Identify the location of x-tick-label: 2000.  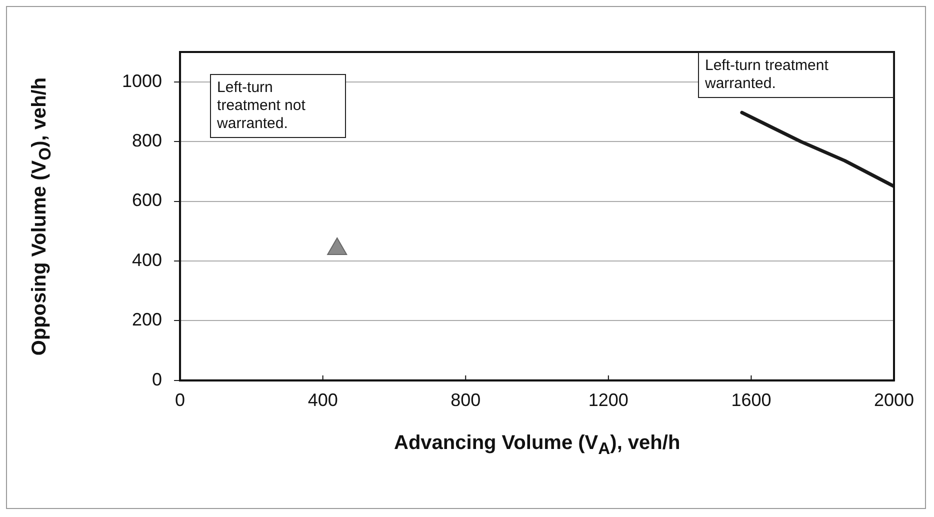
(894, 400).